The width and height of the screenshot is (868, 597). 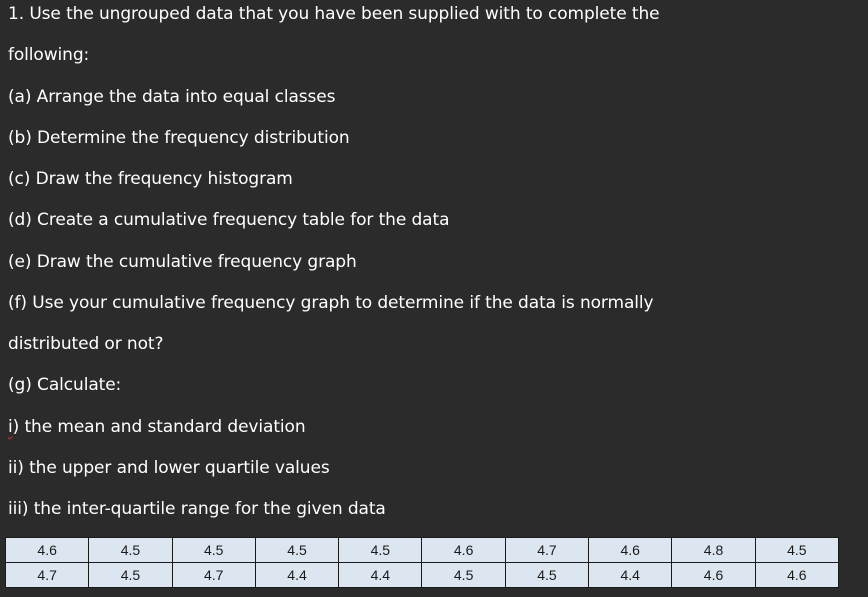 I want to click on table-row: 4.7 4.5 4.7 4.4 4.4 4.5 4.5 4.4 4.6 4.6, so click(x=422, y=575).